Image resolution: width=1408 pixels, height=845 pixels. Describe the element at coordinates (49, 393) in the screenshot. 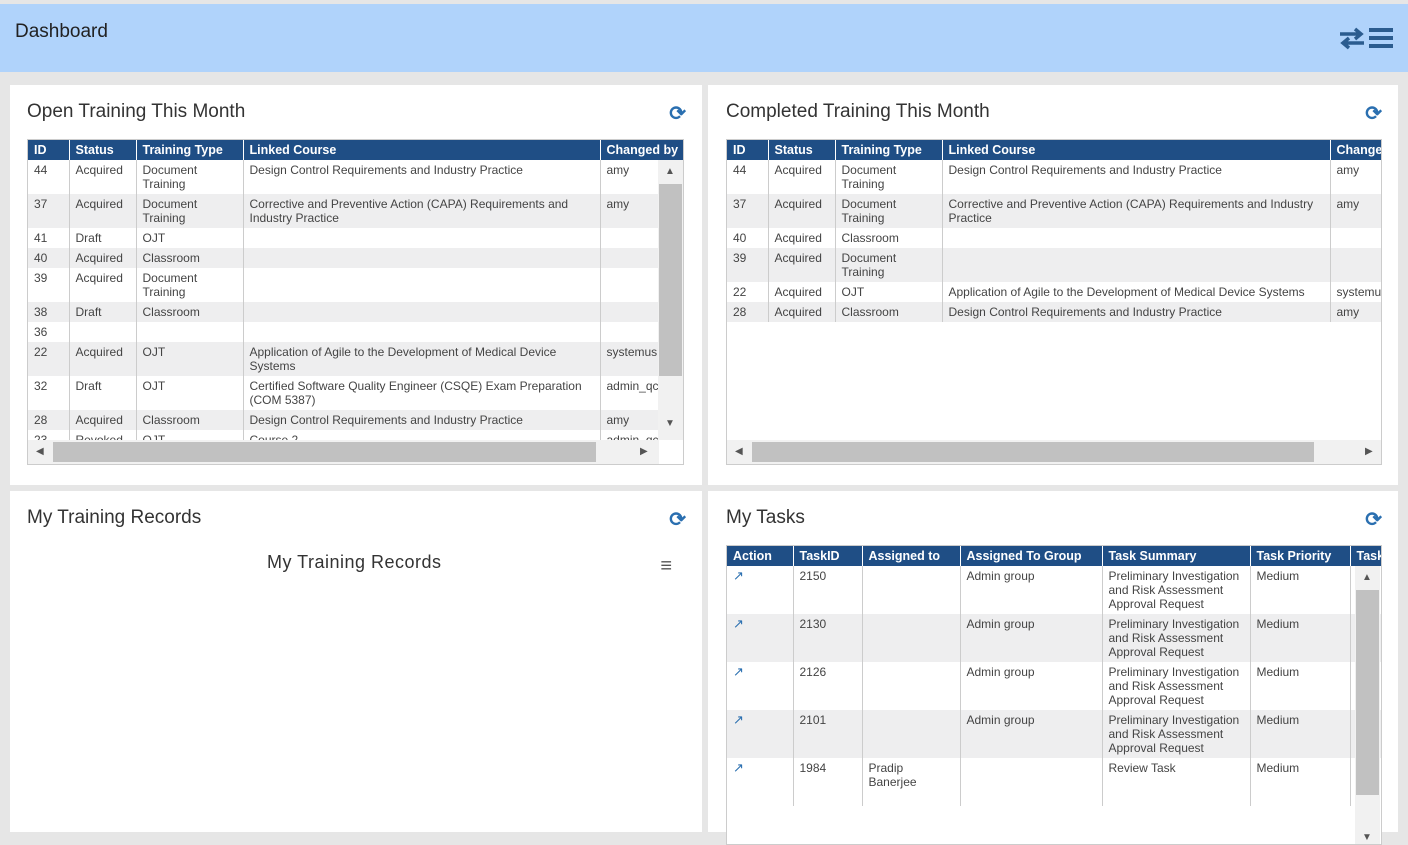

I see `table-cell: 32` at that location.